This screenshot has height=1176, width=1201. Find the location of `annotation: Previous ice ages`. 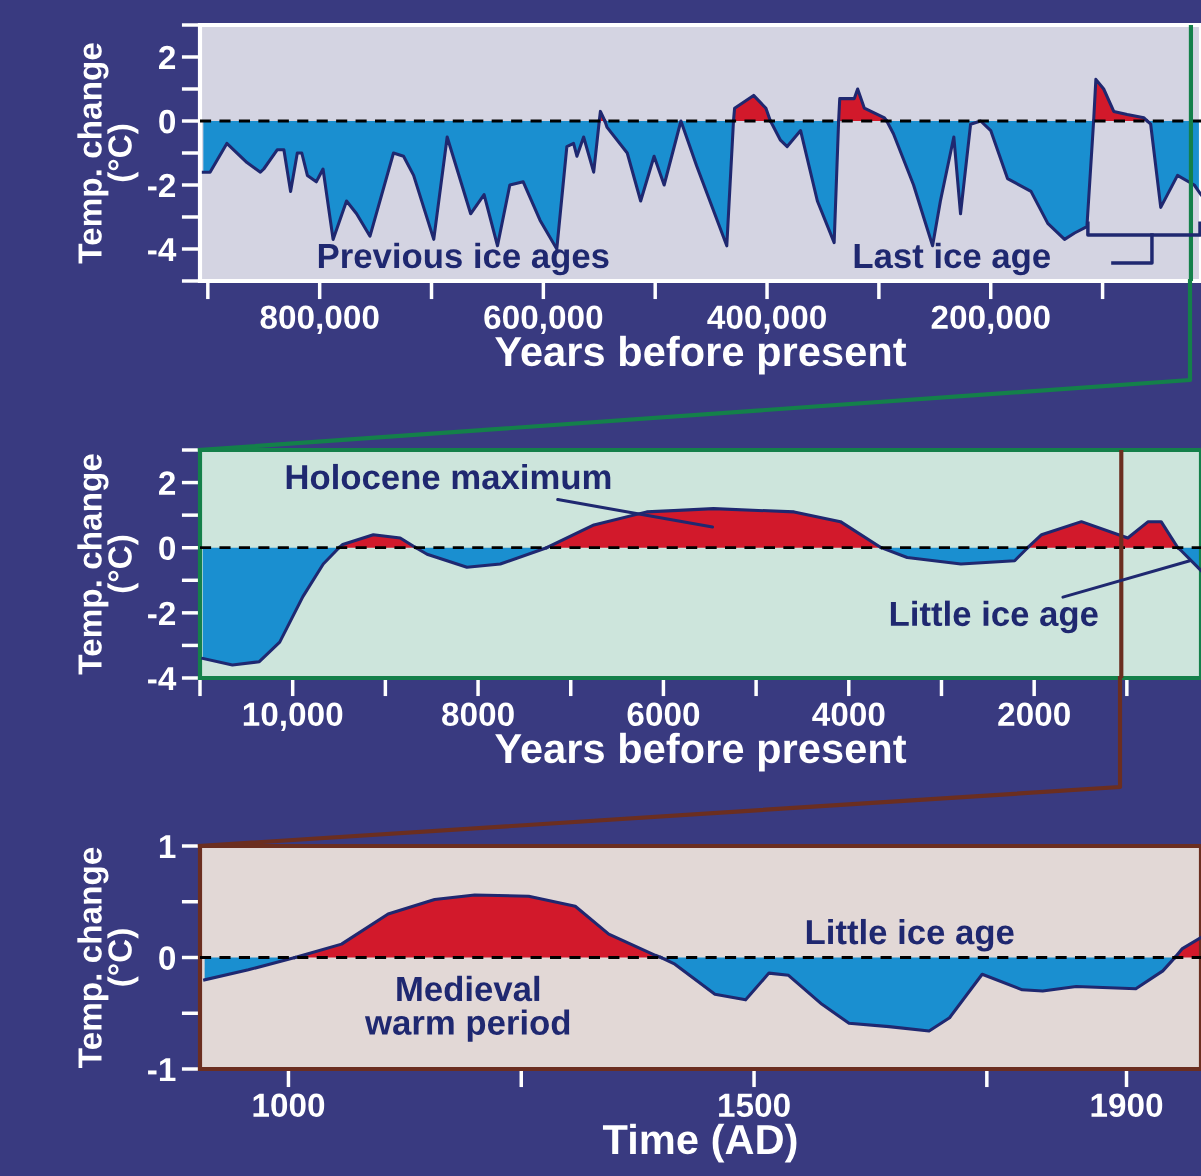

annotation: Previous ice ages is located at coordinates (463, 259).